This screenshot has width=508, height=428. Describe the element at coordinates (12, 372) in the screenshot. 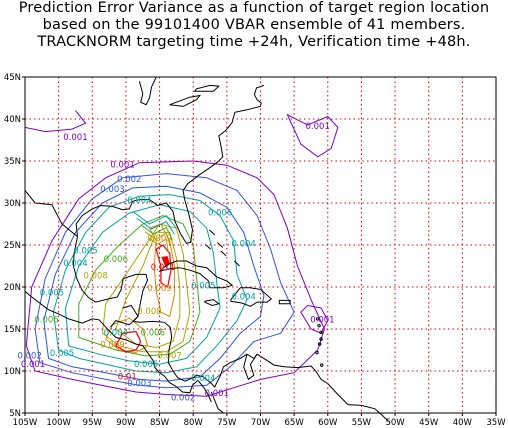

I see `lat-tick-label: 10N` at that location.